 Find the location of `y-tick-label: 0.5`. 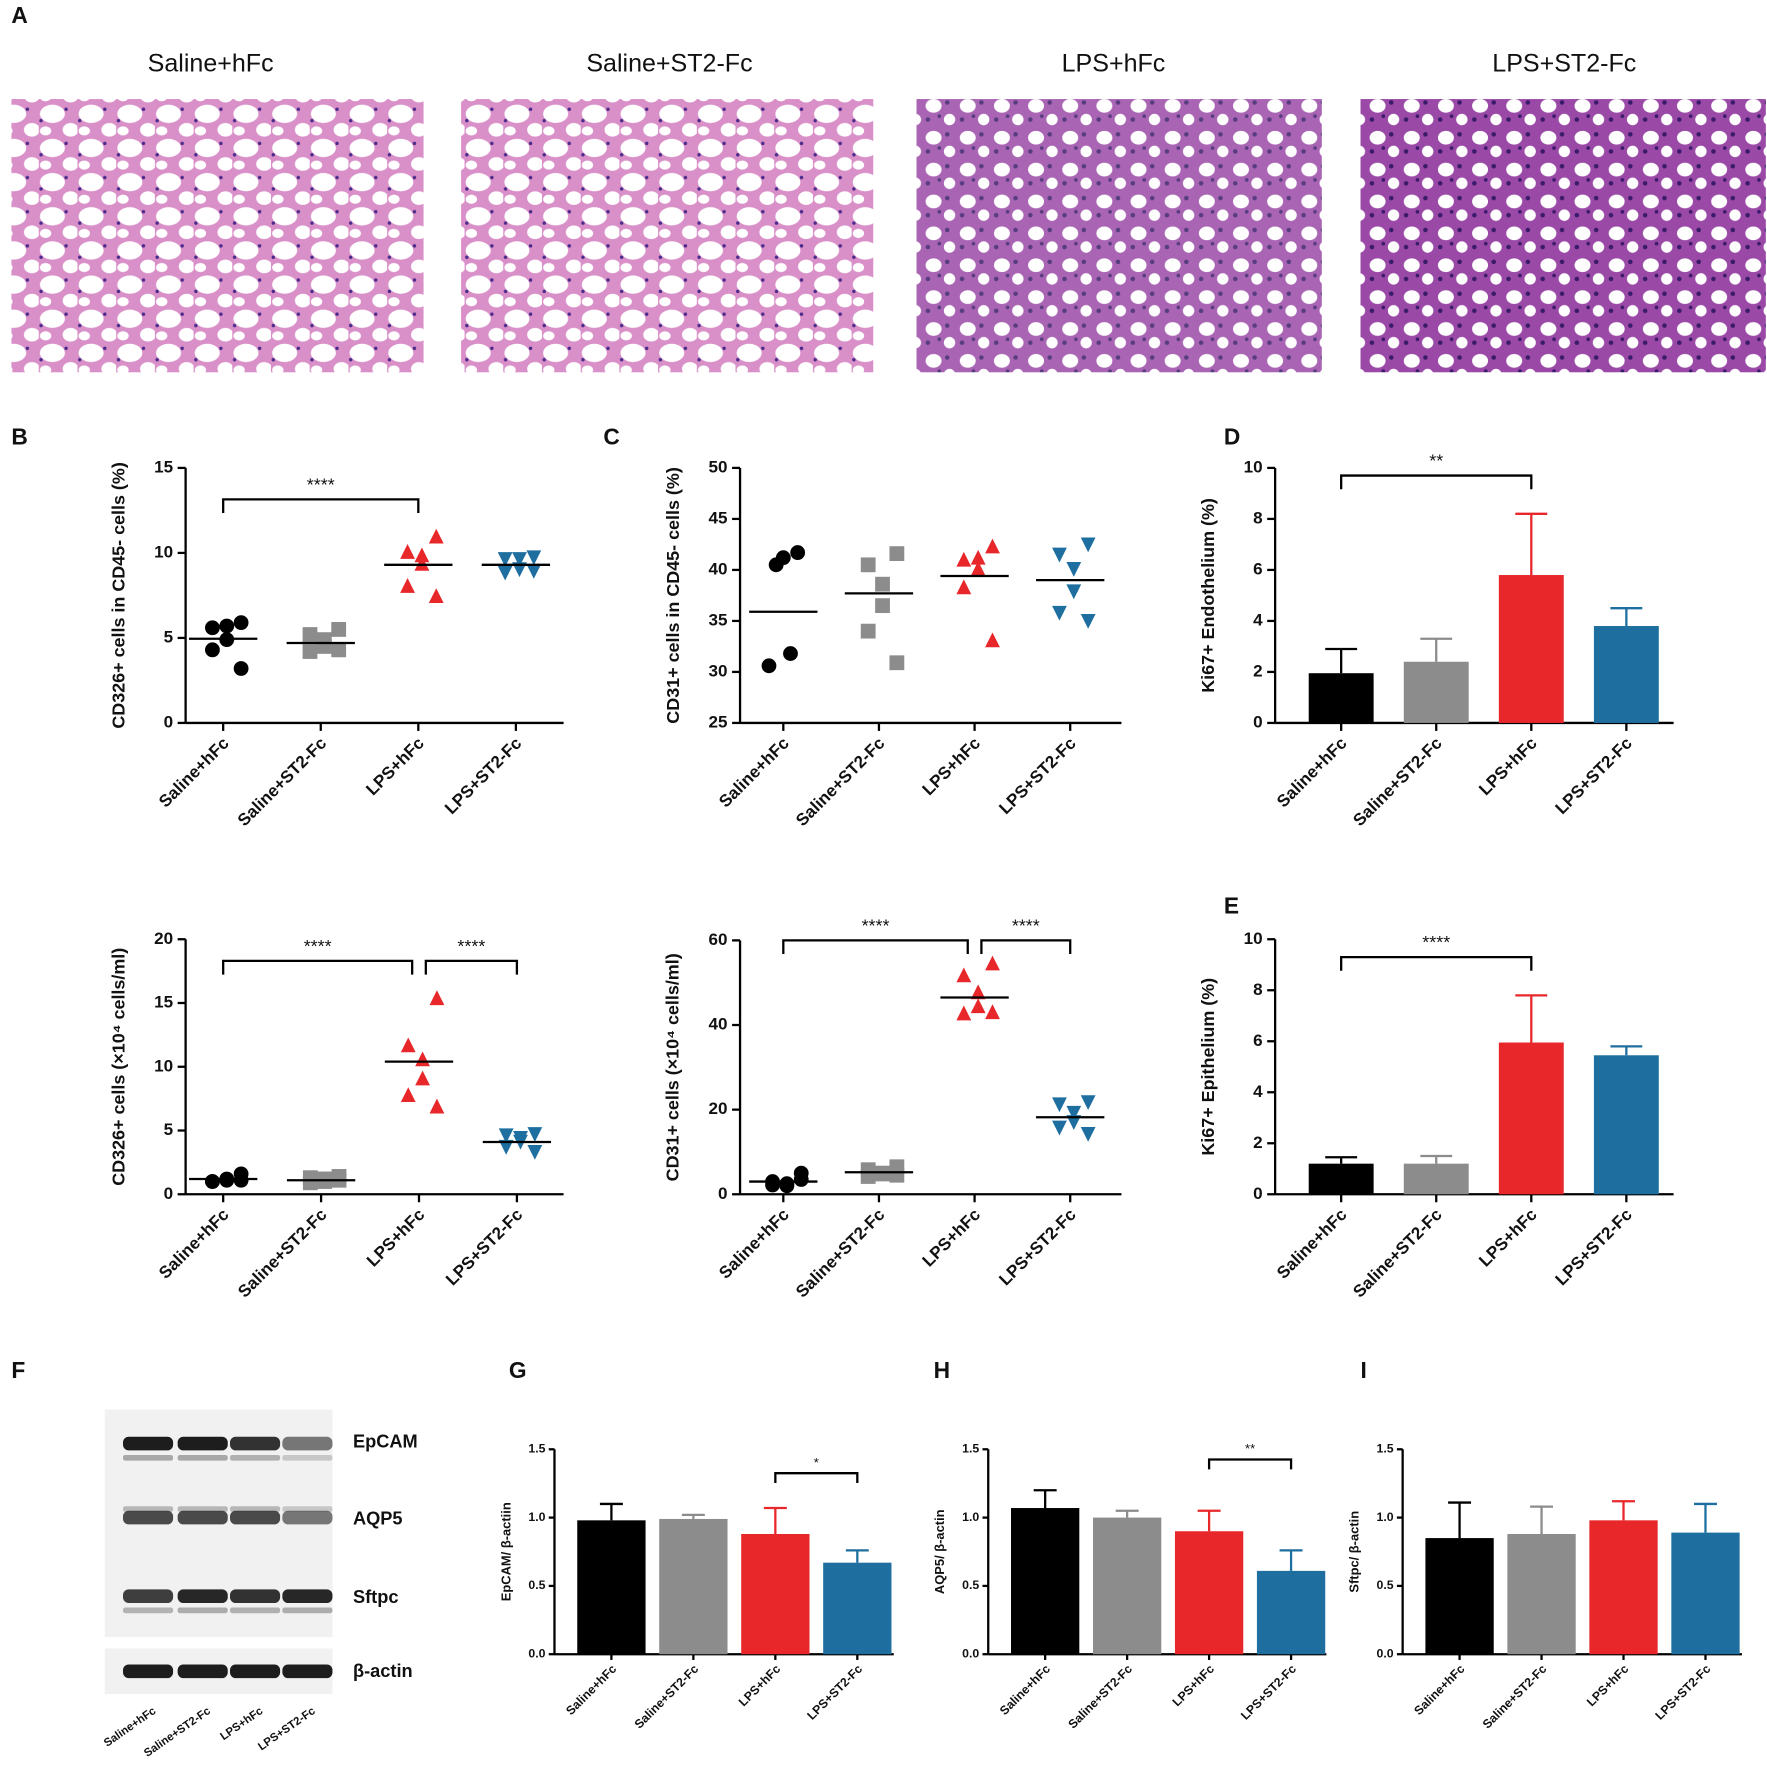

y-tick-label: 0.5 is located at coordinates (536, 1585).